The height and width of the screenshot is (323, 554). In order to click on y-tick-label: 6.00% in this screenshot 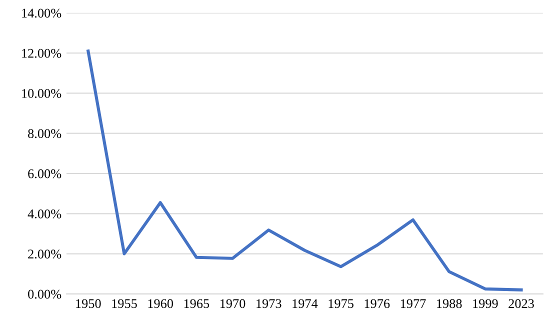, I will do `click(45, 173)`.